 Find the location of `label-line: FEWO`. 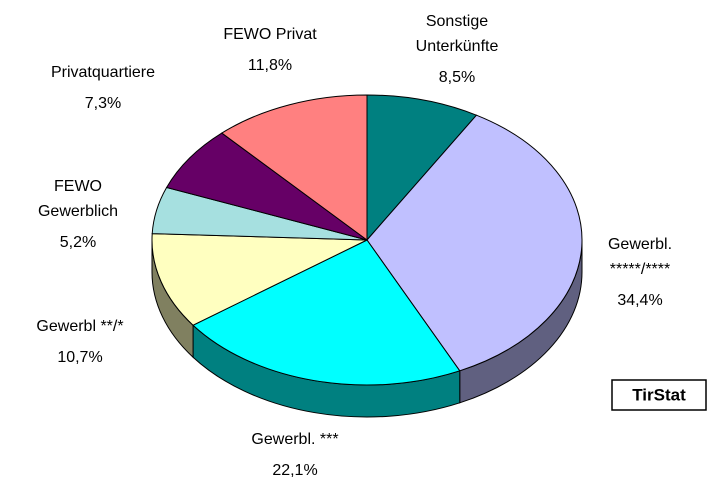

label-line: FEWO is located at coordinates (78, 186).